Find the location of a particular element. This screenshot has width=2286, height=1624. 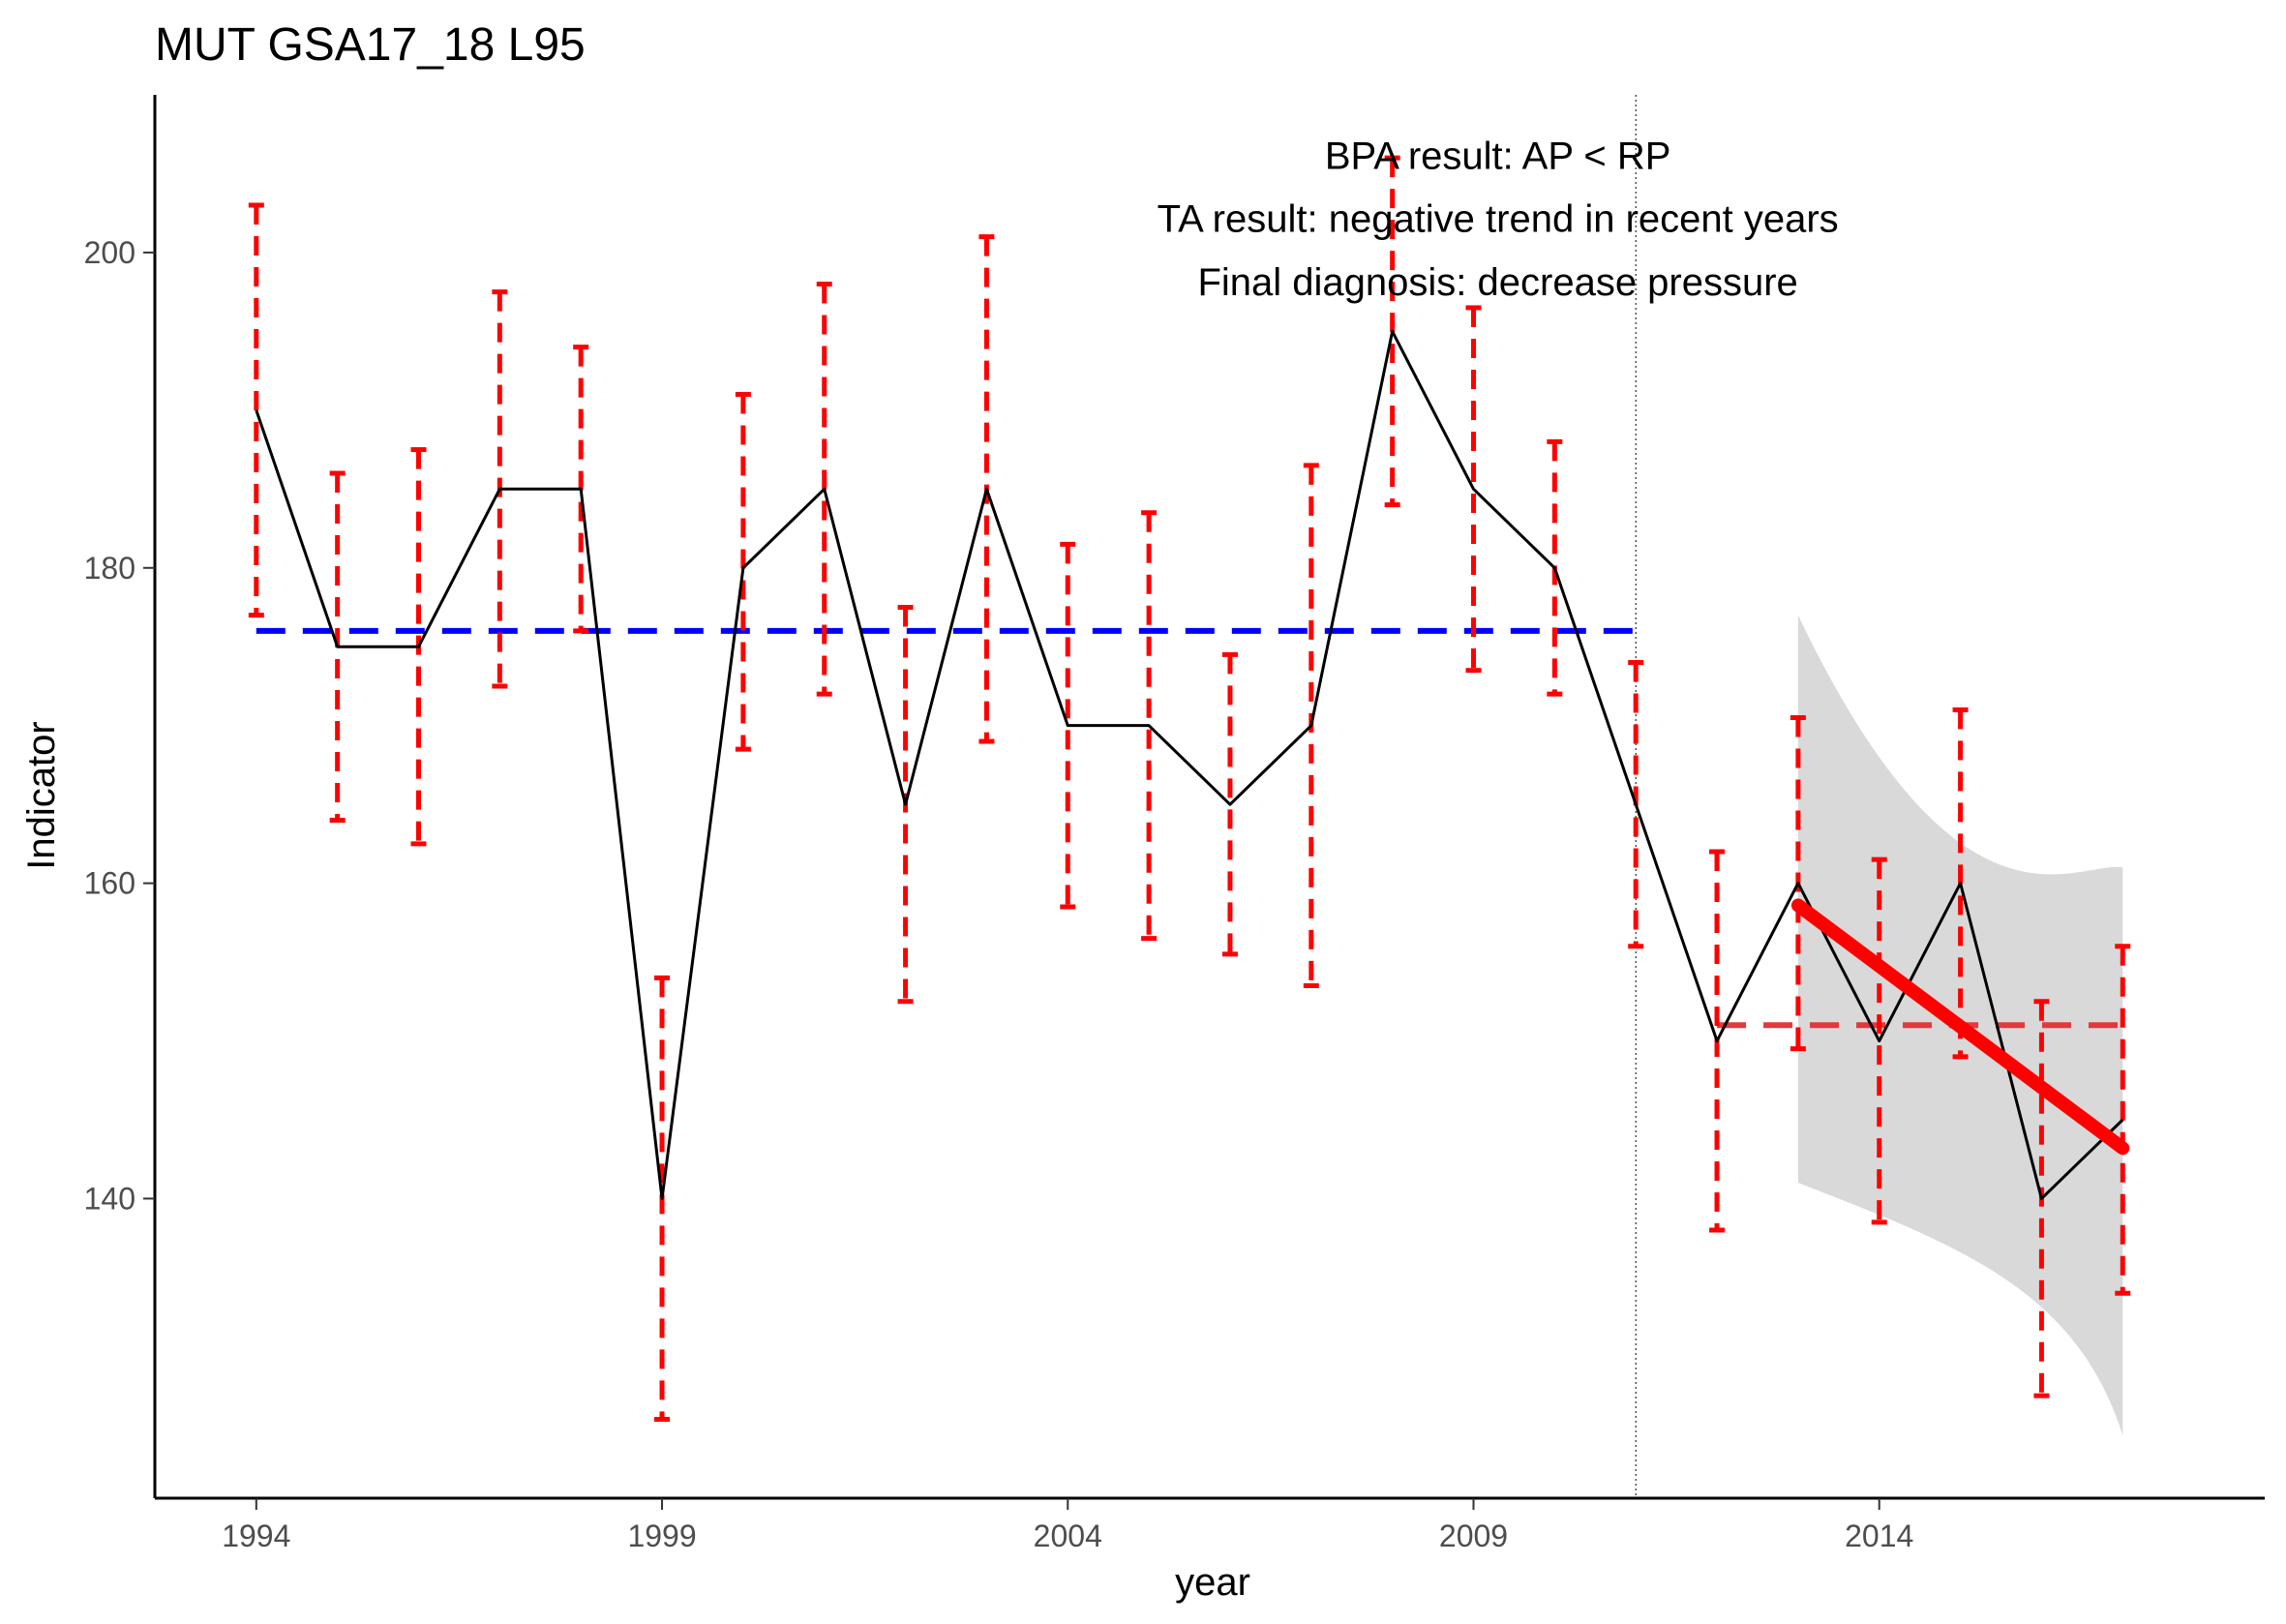

y-axis-title: Indicator is located at coordinates (41, 795).